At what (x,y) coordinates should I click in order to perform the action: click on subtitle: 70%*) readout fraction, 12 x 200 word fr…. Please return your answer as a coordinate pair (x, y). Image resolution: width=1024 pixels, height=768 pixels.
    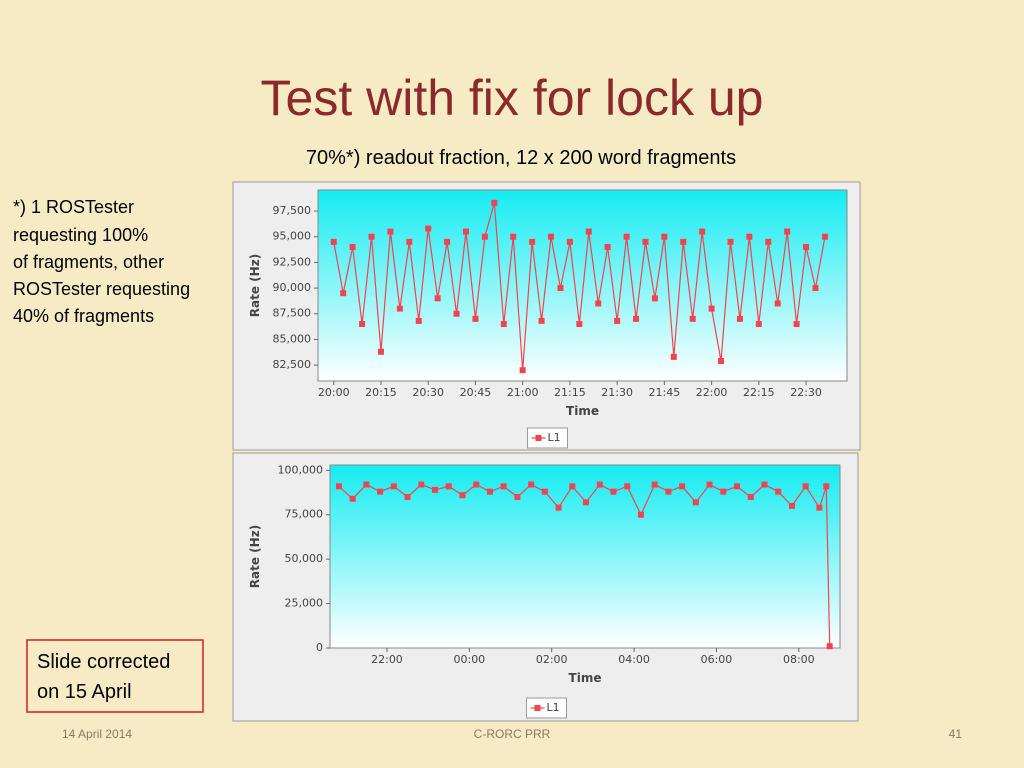
    Looking at the image, I should click on (521, 158).